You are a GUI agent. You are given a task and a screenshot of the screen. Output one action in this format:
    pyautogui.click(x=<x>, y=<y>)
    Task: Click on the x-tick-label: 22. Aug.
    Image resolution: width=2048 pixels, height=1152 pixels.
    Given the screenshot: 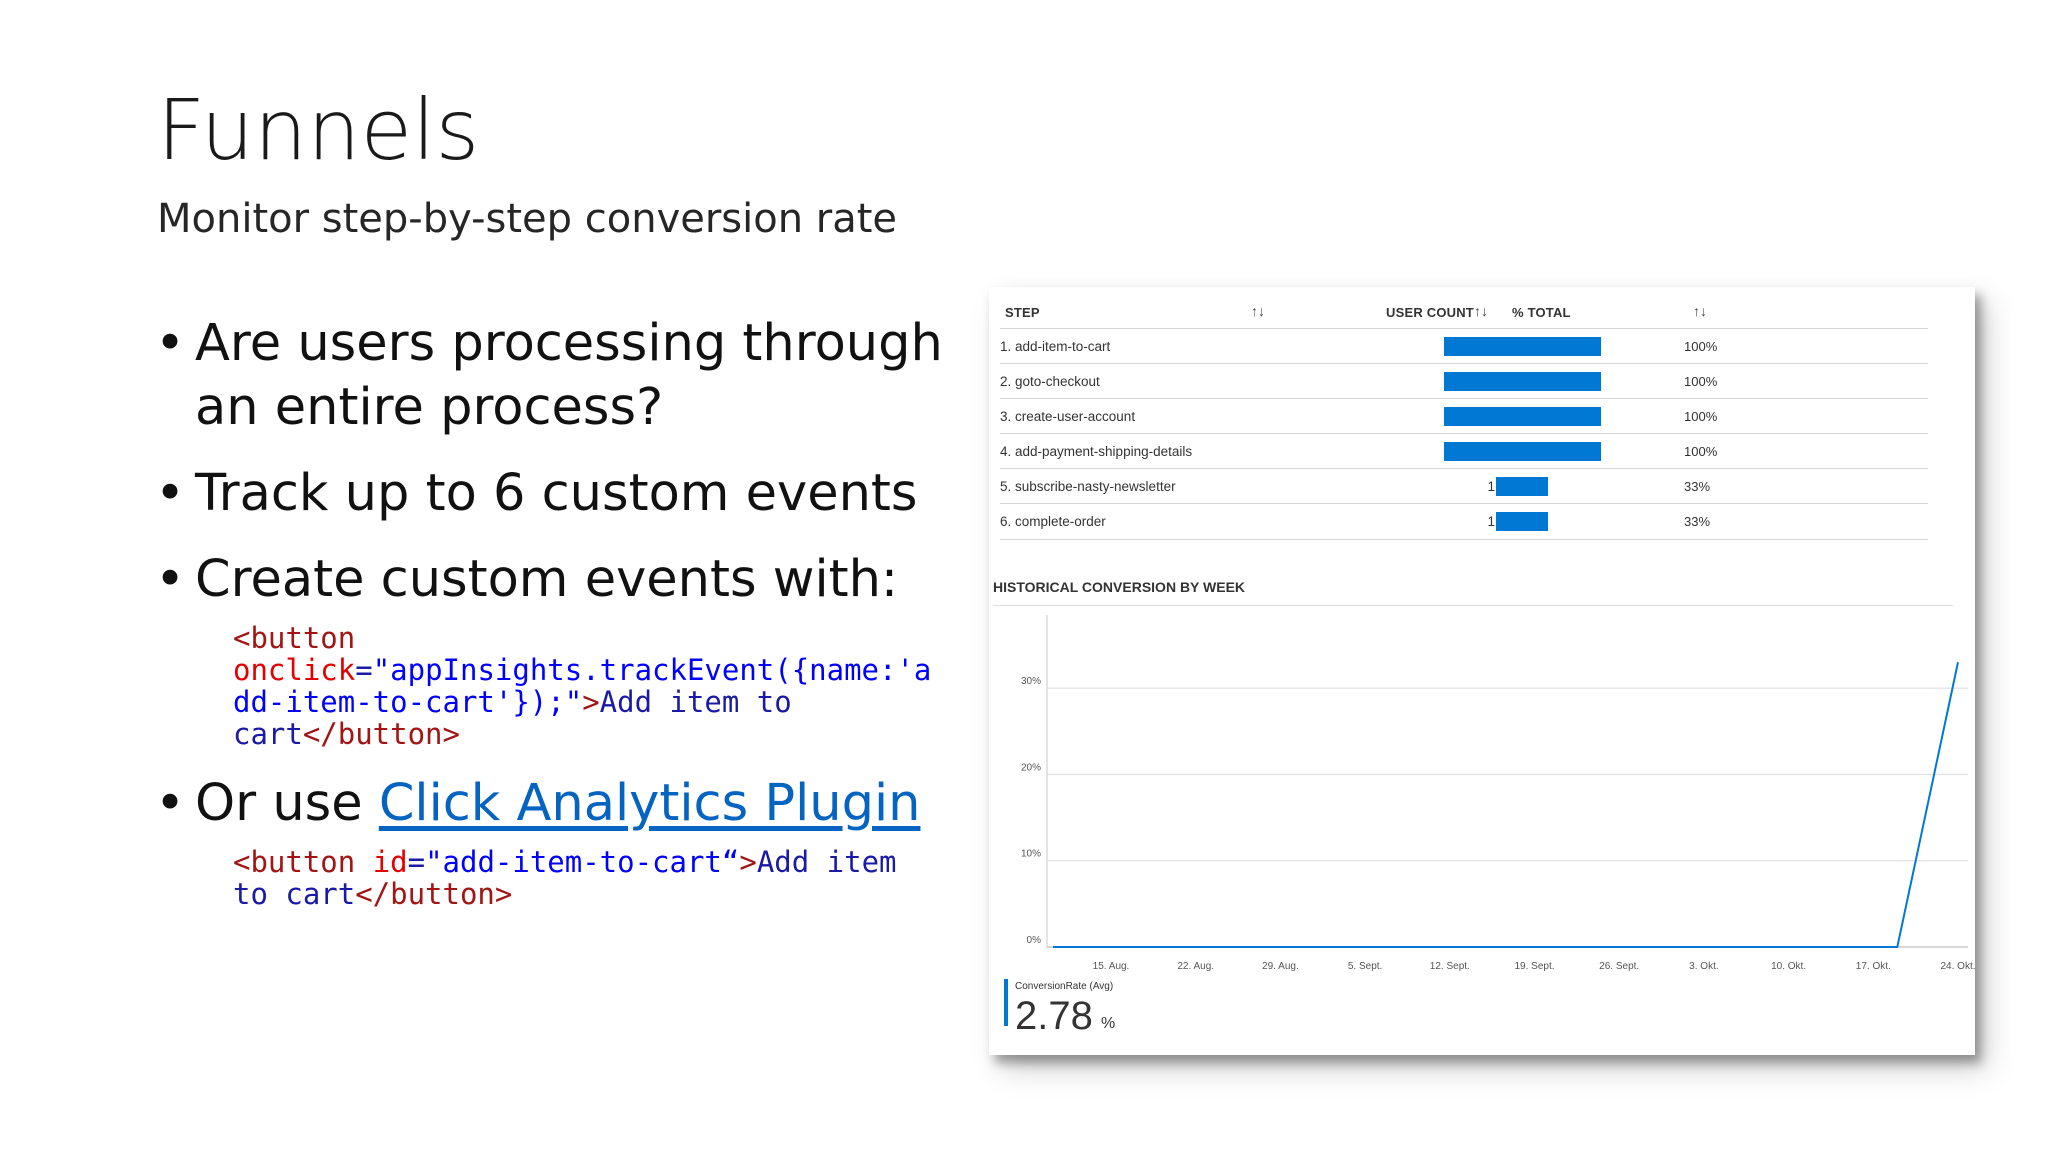 What is the action you would take?
    pyautogui.click(x=1195, y=966)
    